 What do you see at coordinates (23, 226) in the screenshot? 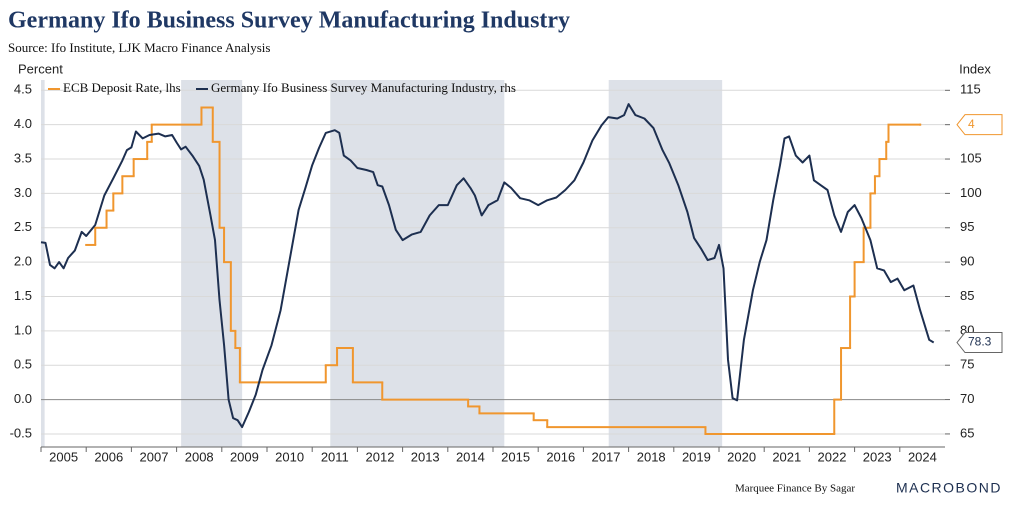
I see `y-tick-label: 2.5` at bounding box center [23, 226].